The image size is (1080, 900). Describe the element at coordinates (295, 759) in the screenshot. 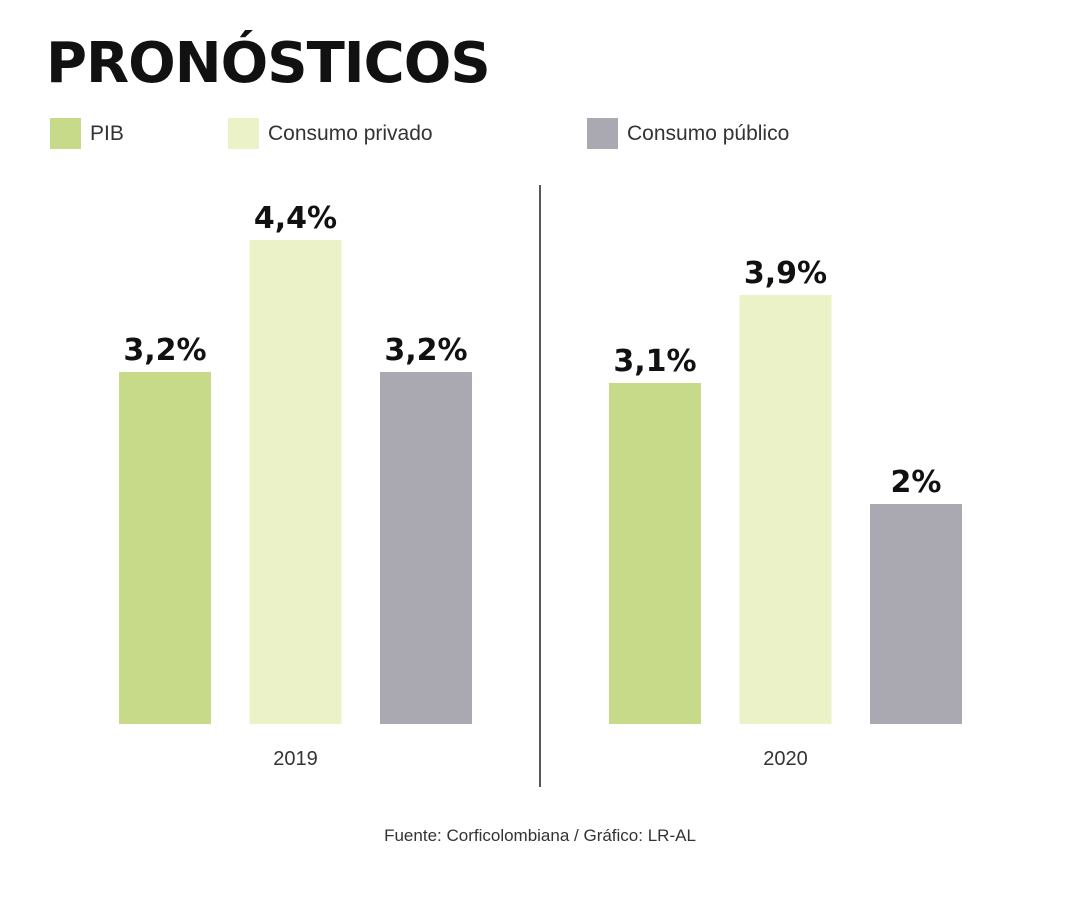

I see `category-label-2019: 2019` at that location.